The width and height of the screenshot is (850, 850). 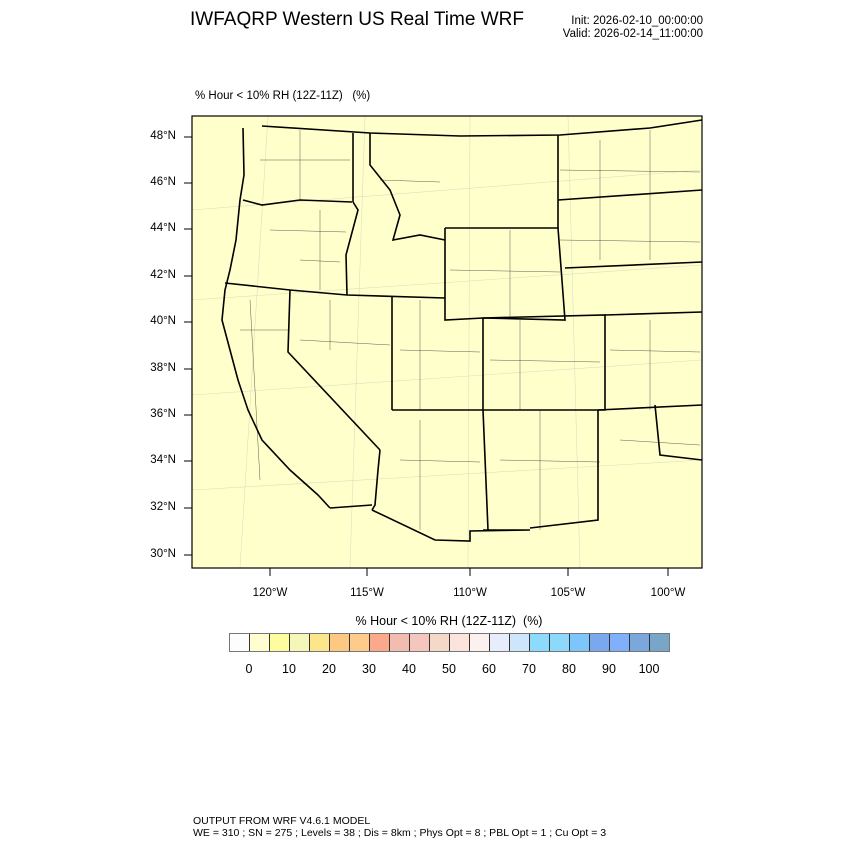 What do you see at coordinates (649, 669) in the screenshot?
I see `colorbar-label: 100` at bounding box center [649, 669].